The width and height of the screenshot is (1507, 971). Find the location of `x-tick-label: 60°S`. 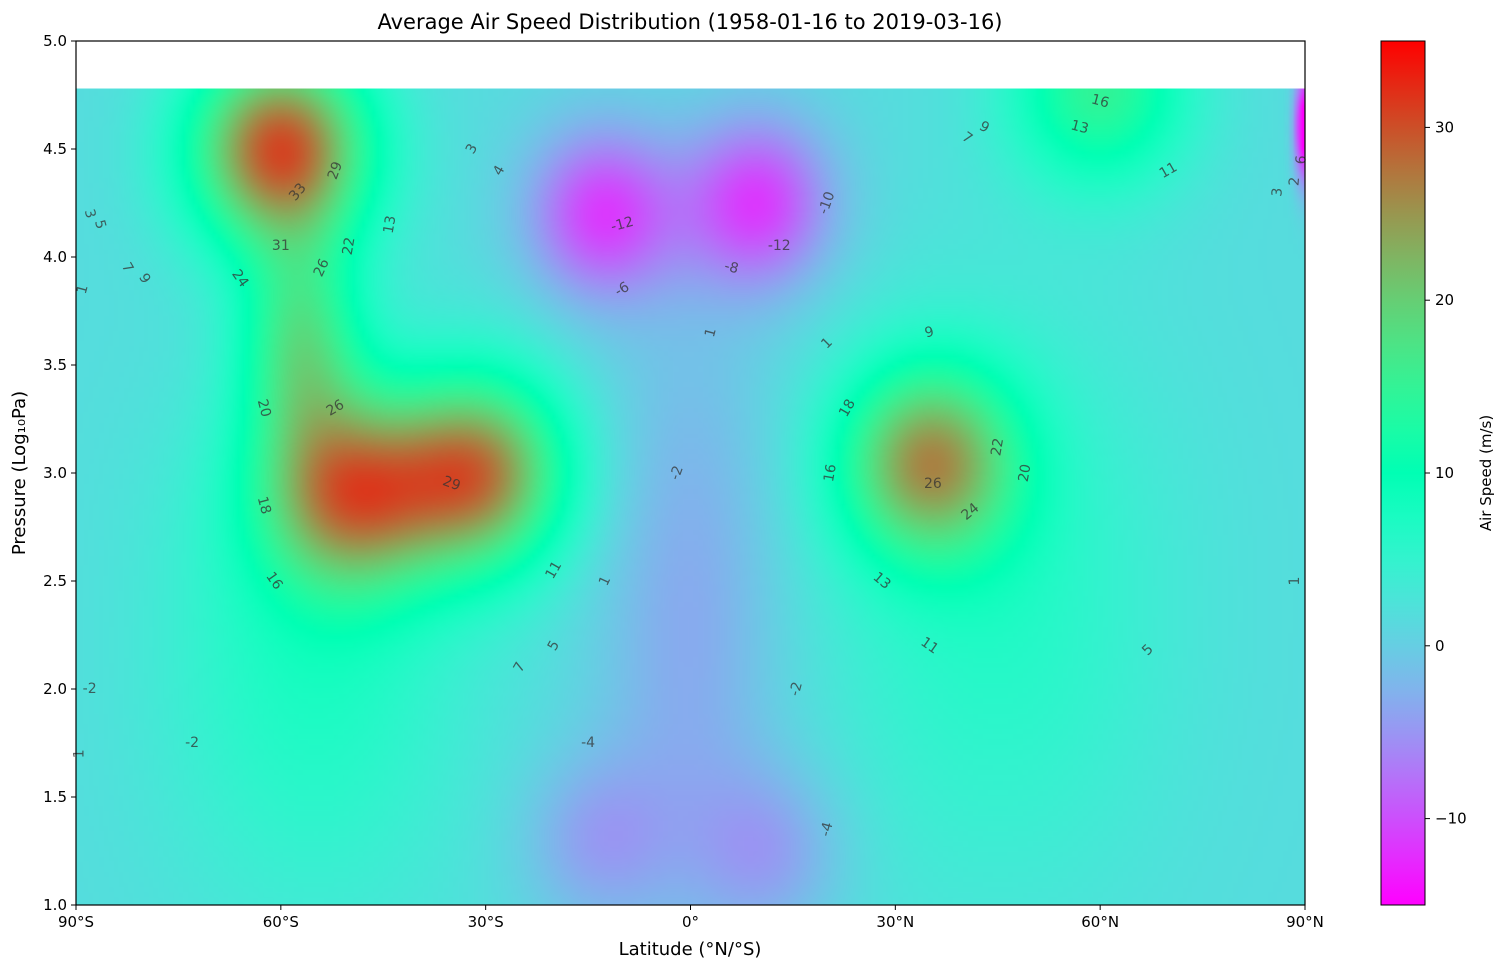

x-tick-label: 60°S is located at coordinates (281, 922).